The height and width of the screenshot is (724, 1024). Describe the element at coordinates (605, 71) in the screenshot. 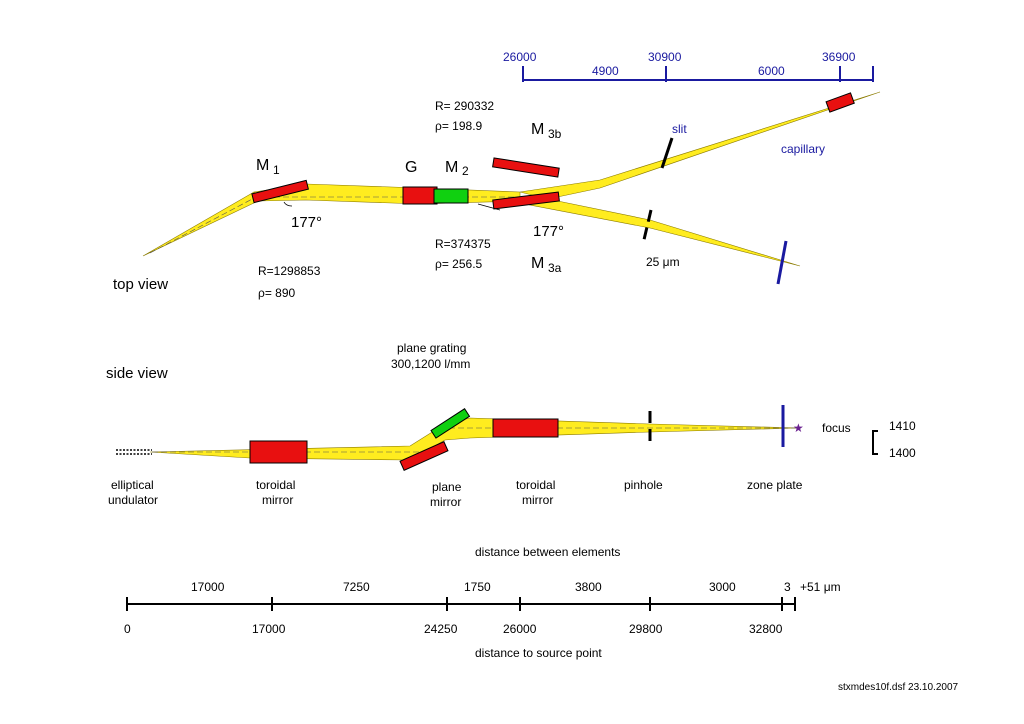

I see `top-scale-segment-label: 4900` at that location.